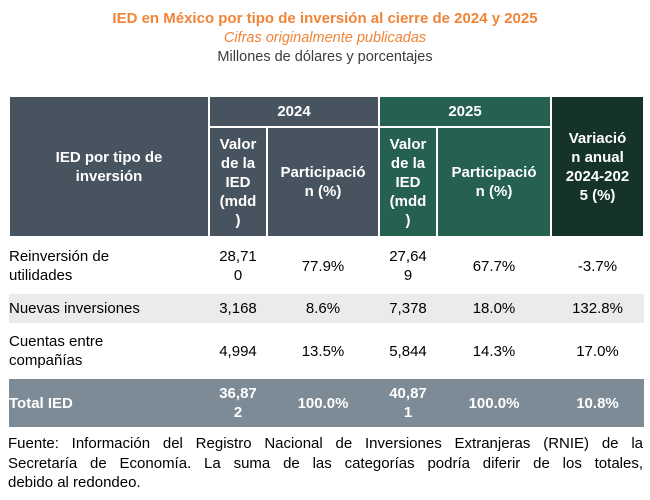  I want to click on participacion-2025-cell: 14.3%, so click(494, 351).